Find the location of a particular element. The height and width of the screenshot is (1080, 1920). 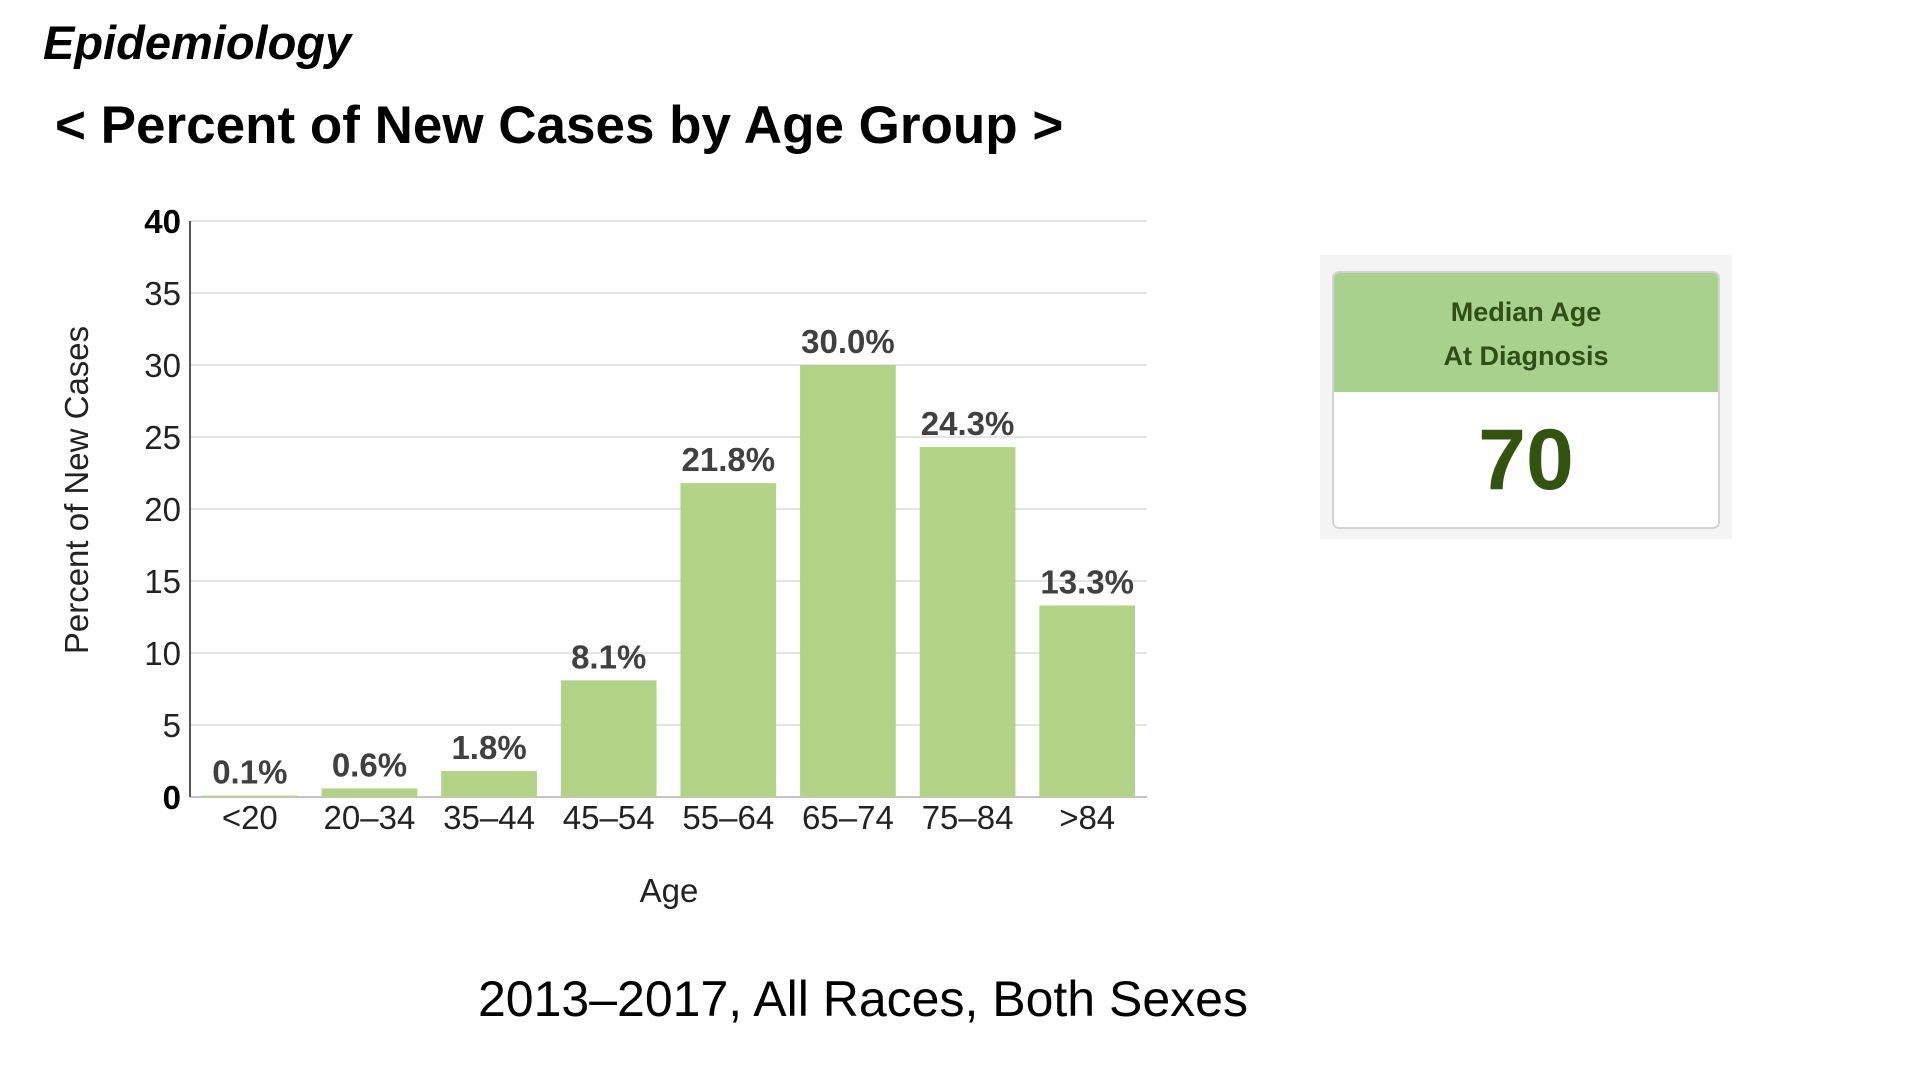

y-tick-label: 25 is located at coordinates (162, 437).